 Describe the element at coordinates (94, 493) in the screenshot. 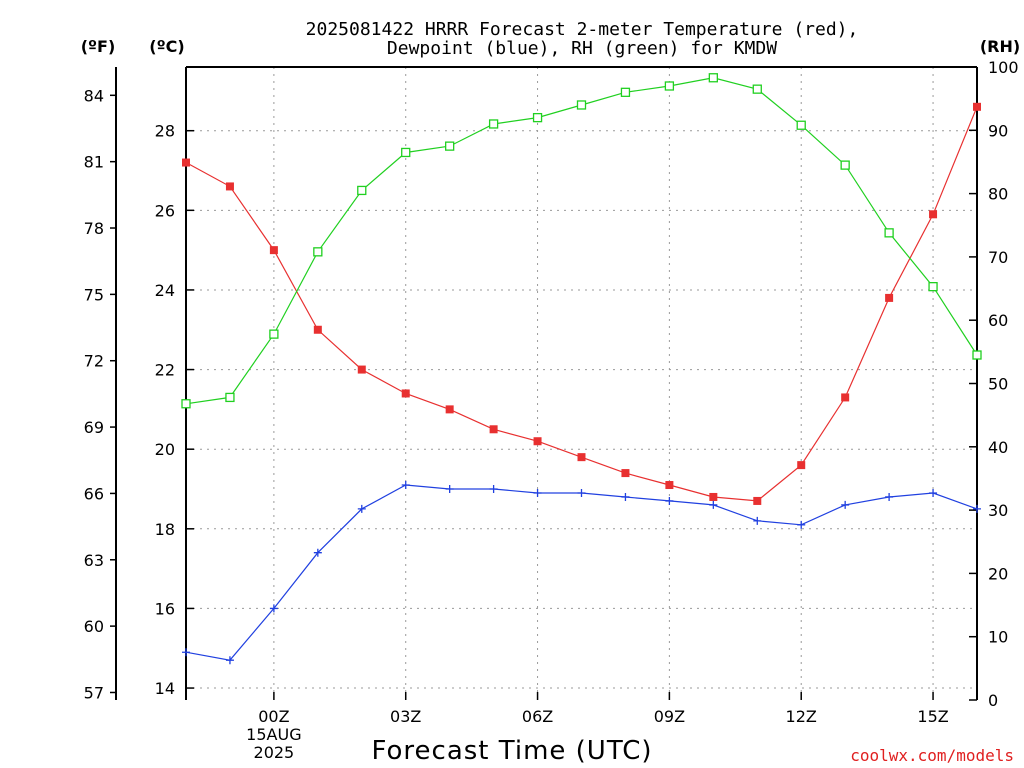

I see `fahrenheit-tick-label: 66` at that location.